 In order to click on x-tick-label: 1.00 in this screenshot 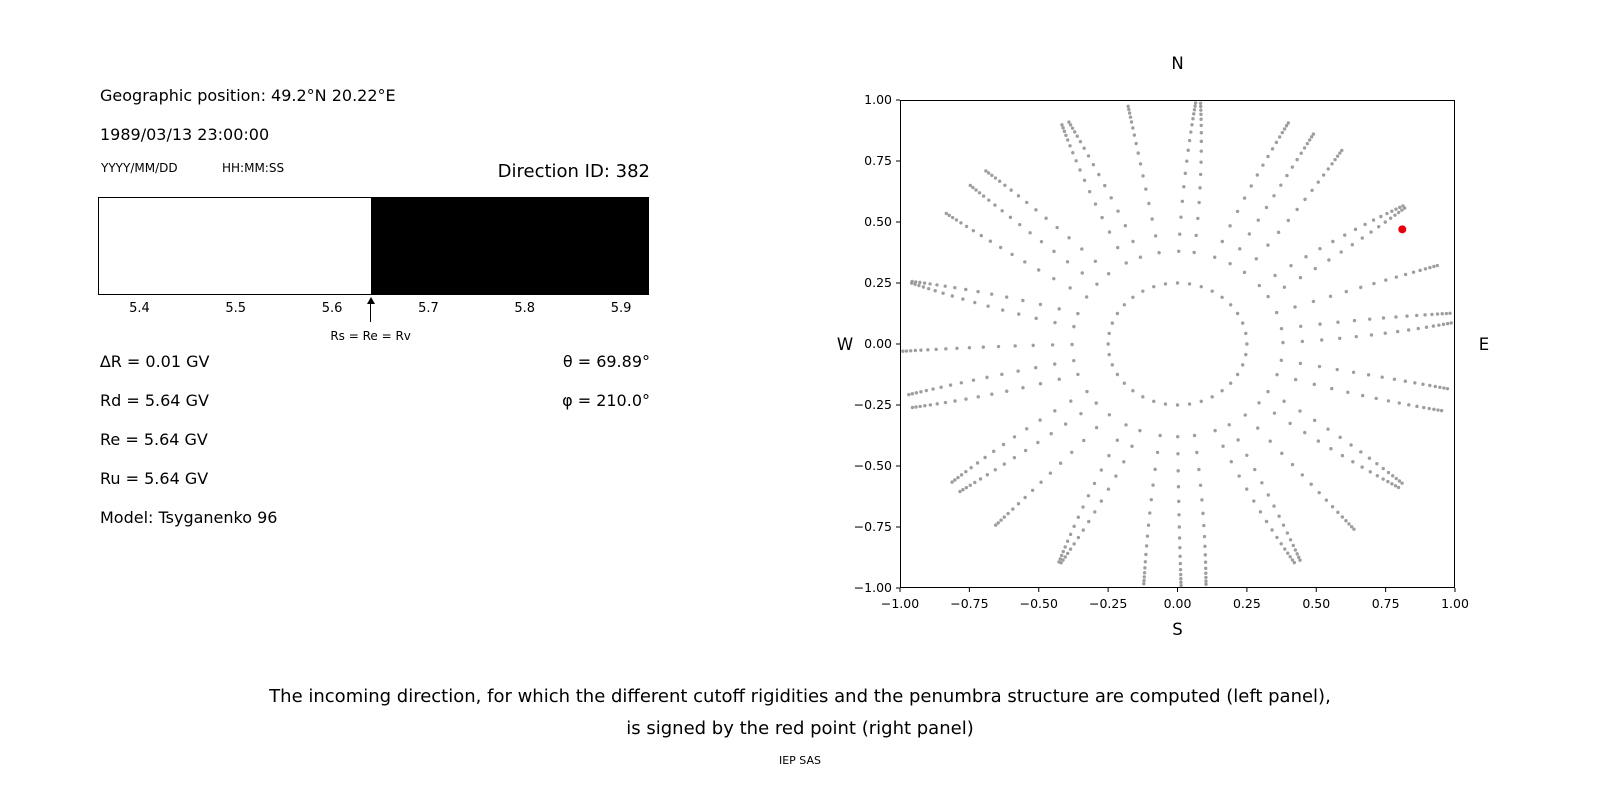, I will do `click(1455, 603)`.